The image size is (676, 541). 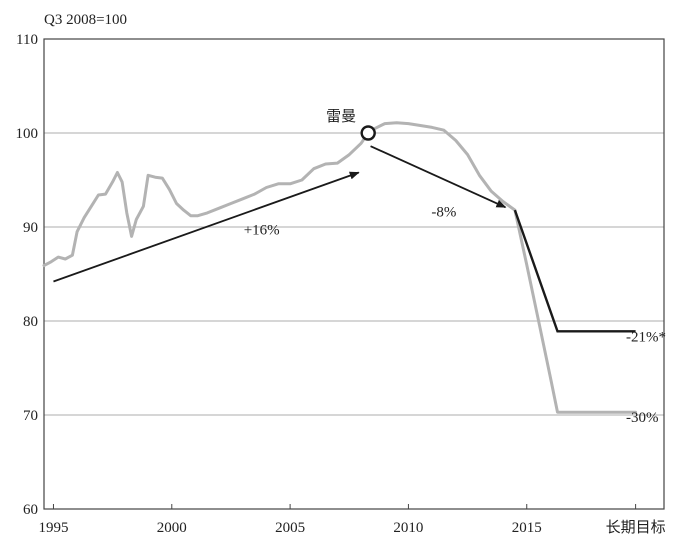 What do you see at coordinates (262, 231) in the screenshot?
I see `annotation-arrow-label-0: +16%` at bounding box center [262, 231].